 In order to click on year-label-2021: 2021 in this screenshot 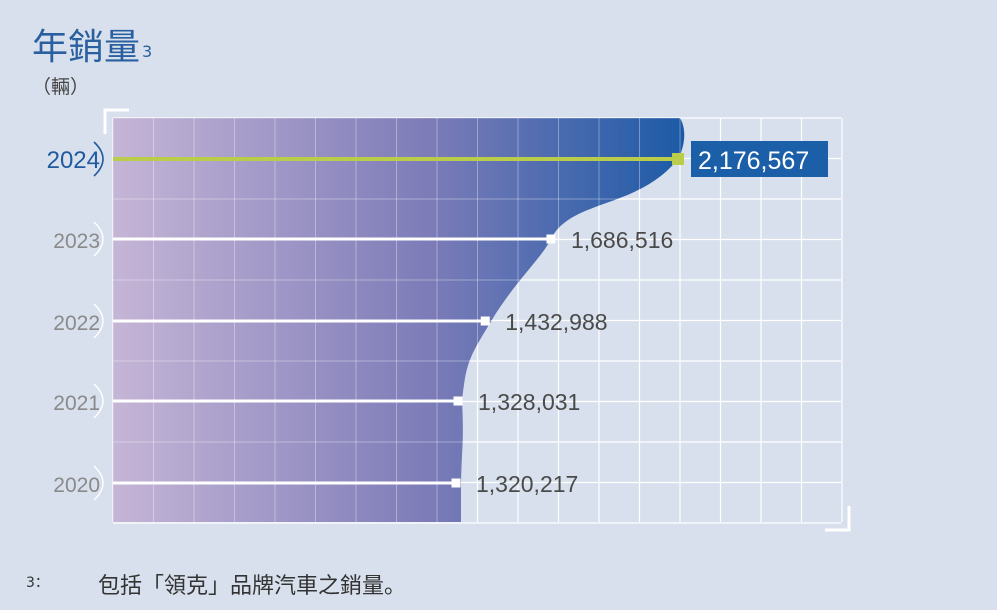, I will do `click(76, 403)`.